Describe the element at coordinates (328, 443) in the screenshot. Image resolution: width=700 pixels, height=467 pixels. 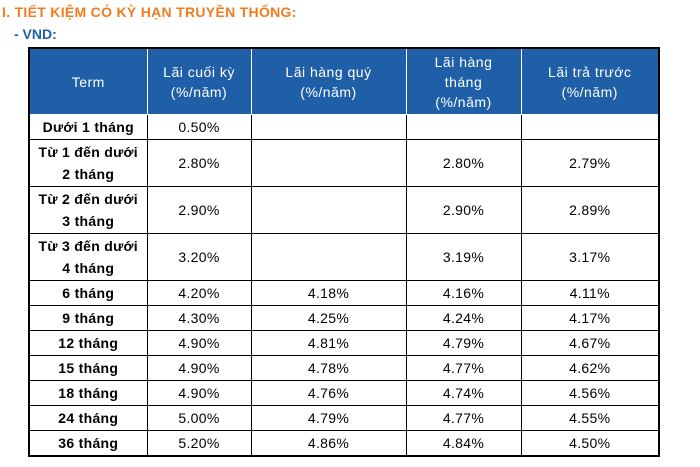
I see `rate-cell: 4.86%` at that location.